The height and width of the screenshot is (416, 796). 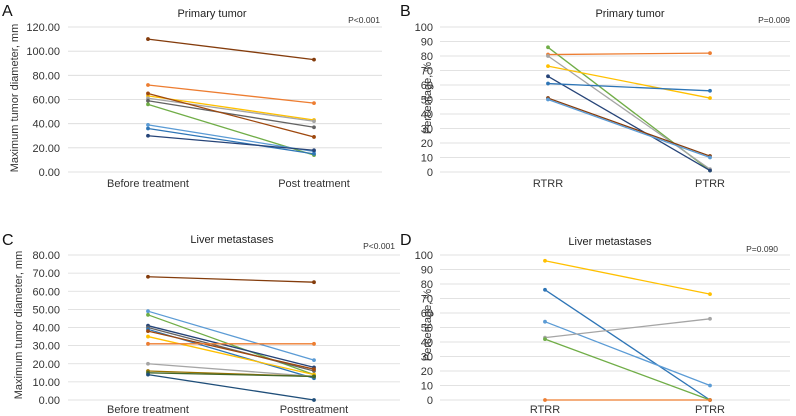 I want to click on panel-b-y-tick-label: 30, so click(x=427, y=130).